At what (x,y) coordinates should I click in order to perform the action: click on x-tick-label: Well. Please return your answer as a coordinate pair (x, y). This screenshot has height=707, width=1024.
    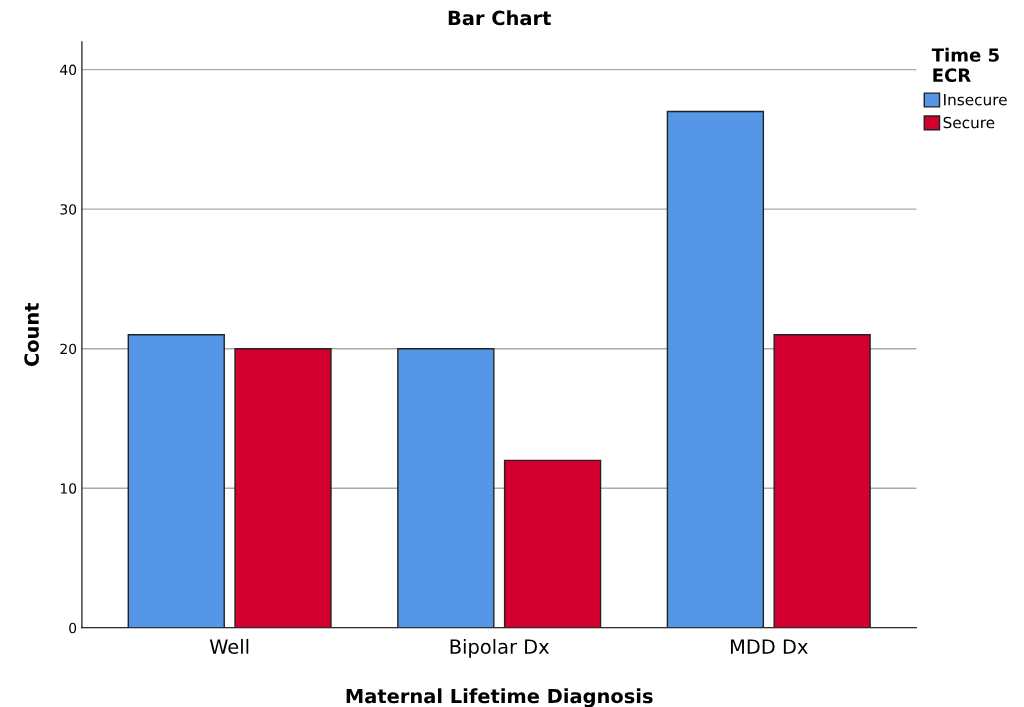
    Looking at the image, I should click on (229, 646).